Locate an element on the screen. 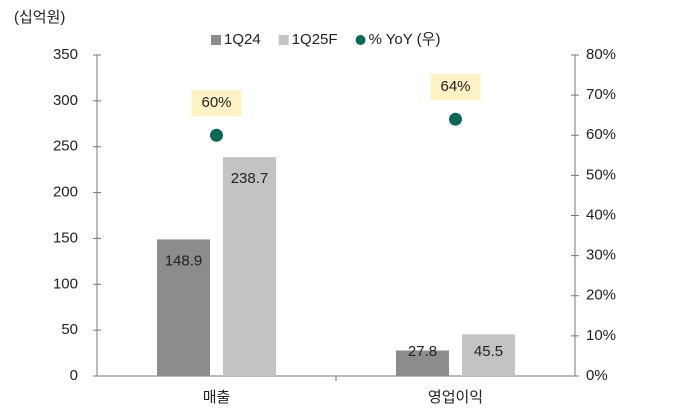  y-tick-label: 100 is located at coordinates (65, 283).